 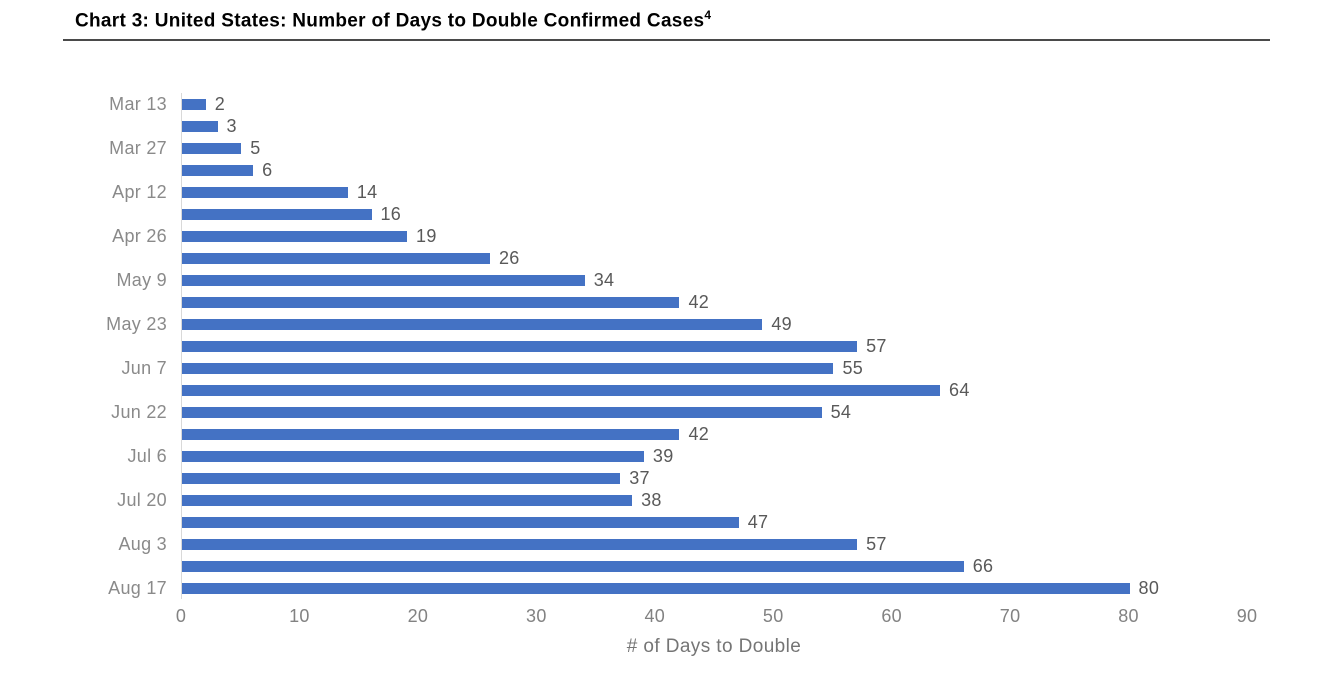 What do you see at coordinates (675, 104) in the screenshot?
I see `bar-row: Mar 13 2` at bounding box center [675, 104].